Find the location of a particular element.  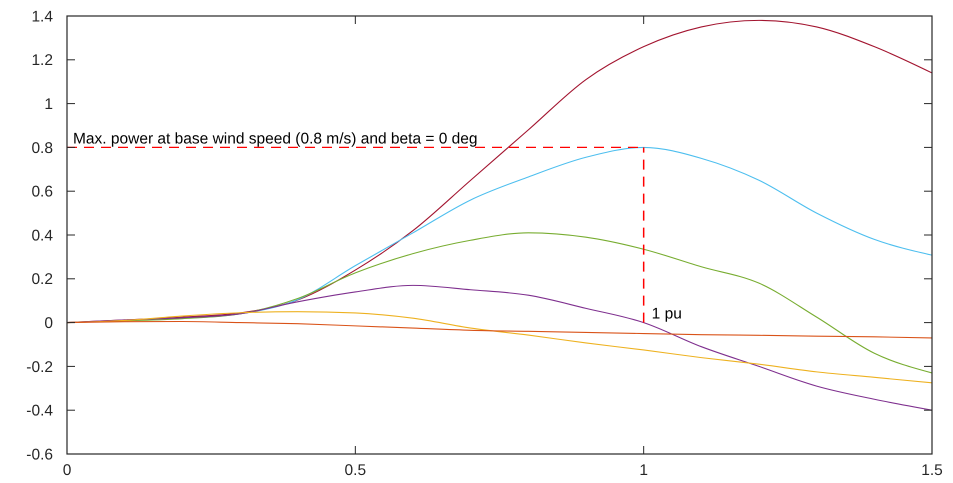

y-tick-label: 1 is located at coordinates (48, 105).